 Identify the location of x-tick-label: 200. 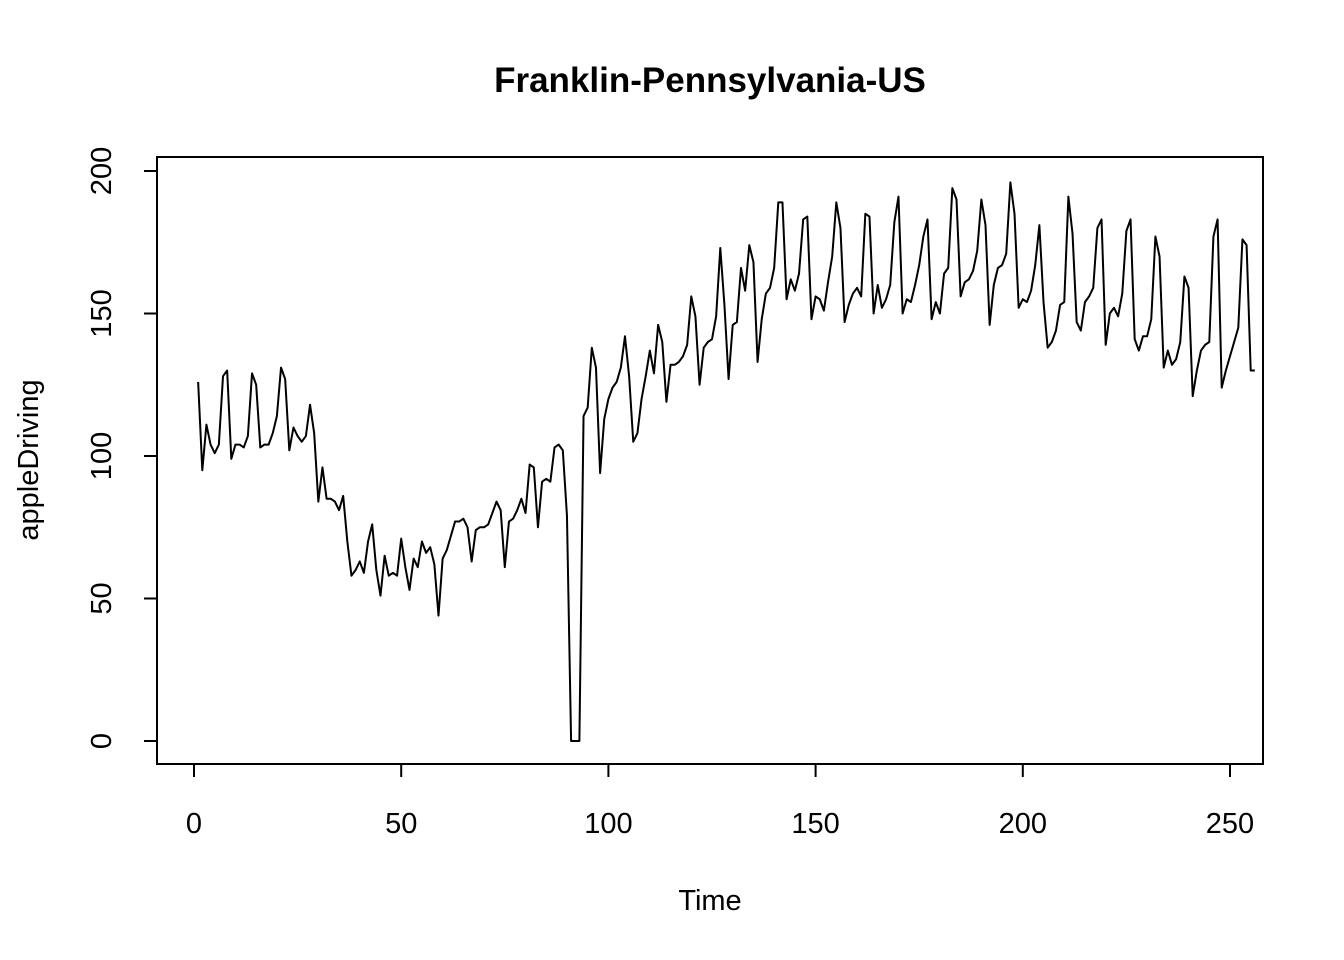
(1023, 824).